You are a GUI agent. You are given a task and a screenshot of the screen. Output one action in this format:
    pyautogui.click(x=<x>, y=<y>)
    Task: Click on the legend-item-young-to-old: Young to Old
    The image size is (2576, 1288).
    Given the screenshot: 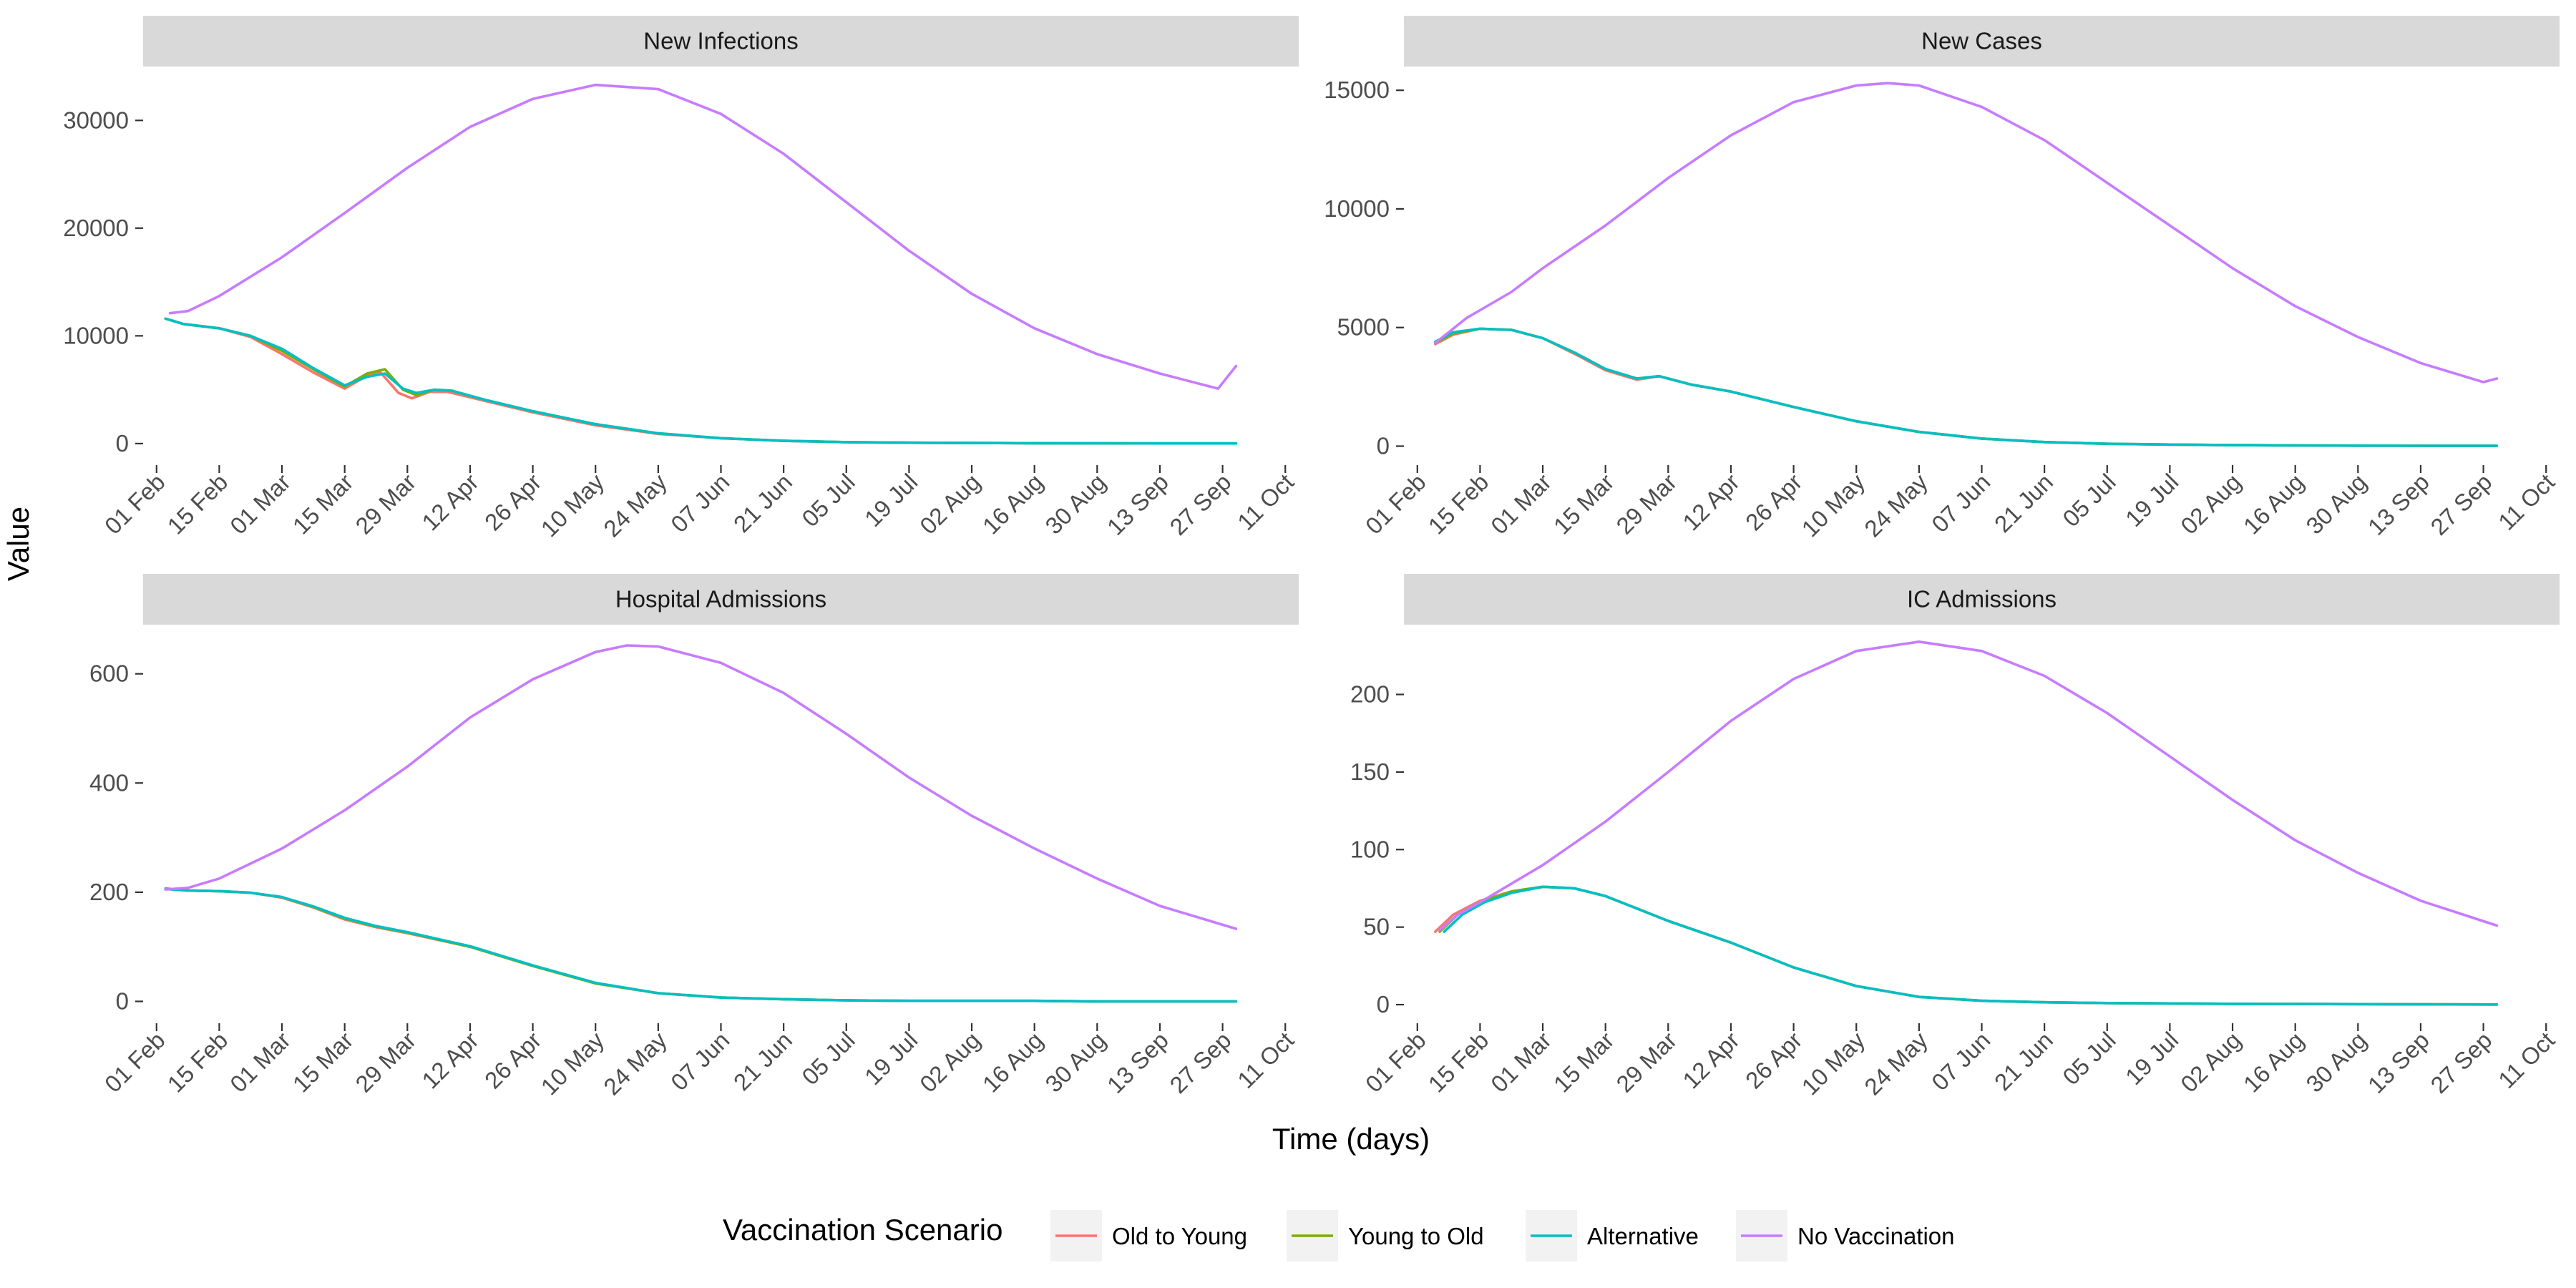 What is the action you would take?
    pyautogui.click(x=1385, y=1236)
    